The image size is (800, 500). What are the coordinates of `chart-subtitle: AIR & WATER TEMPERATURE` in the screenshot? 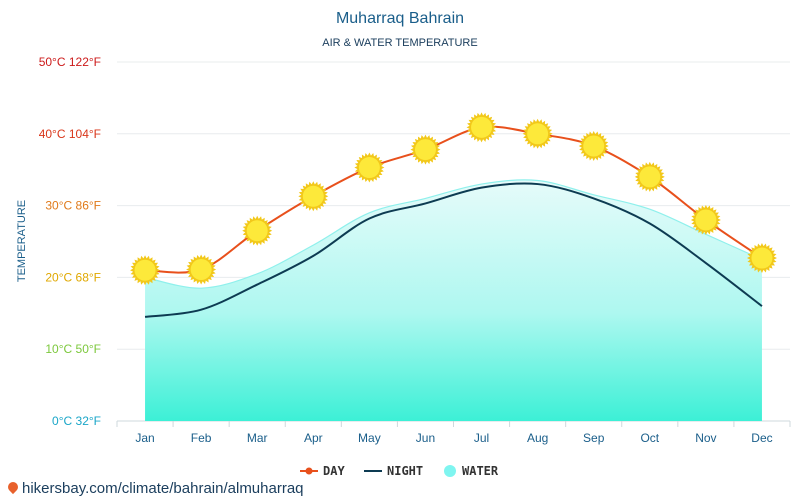 It's located at (399, 43).